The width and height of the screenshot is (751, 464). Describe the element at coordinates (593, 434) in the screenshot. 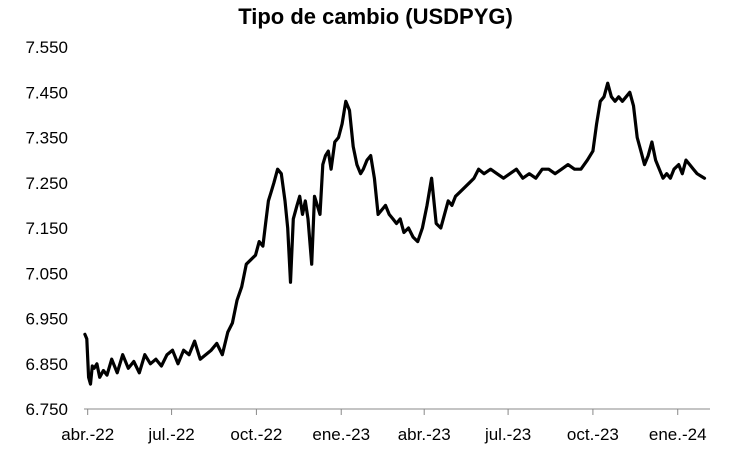

I see `x-tick-label: oct.-23` at that location.